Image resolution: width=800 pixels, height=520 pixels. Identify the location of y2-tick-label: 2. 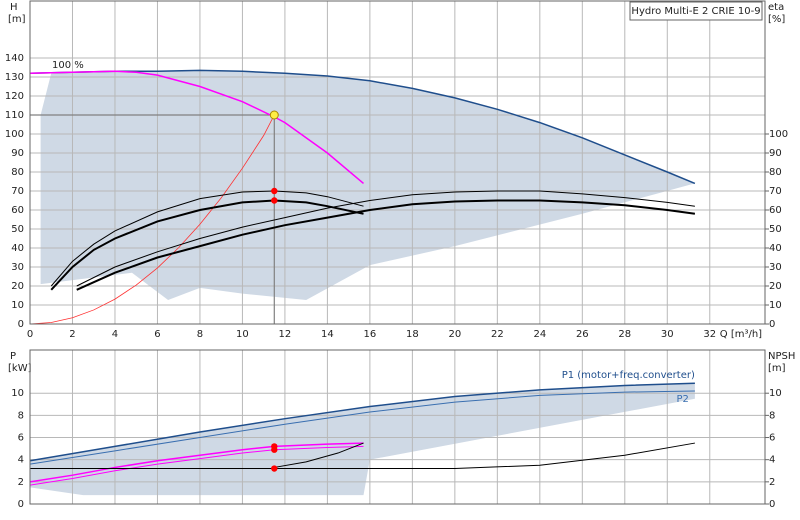
(772, 482).